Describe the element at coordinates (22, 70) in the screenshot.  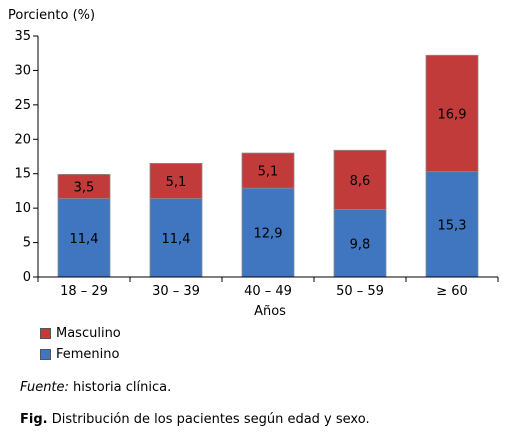
I see `y-tick-label-6: 30` at that location.